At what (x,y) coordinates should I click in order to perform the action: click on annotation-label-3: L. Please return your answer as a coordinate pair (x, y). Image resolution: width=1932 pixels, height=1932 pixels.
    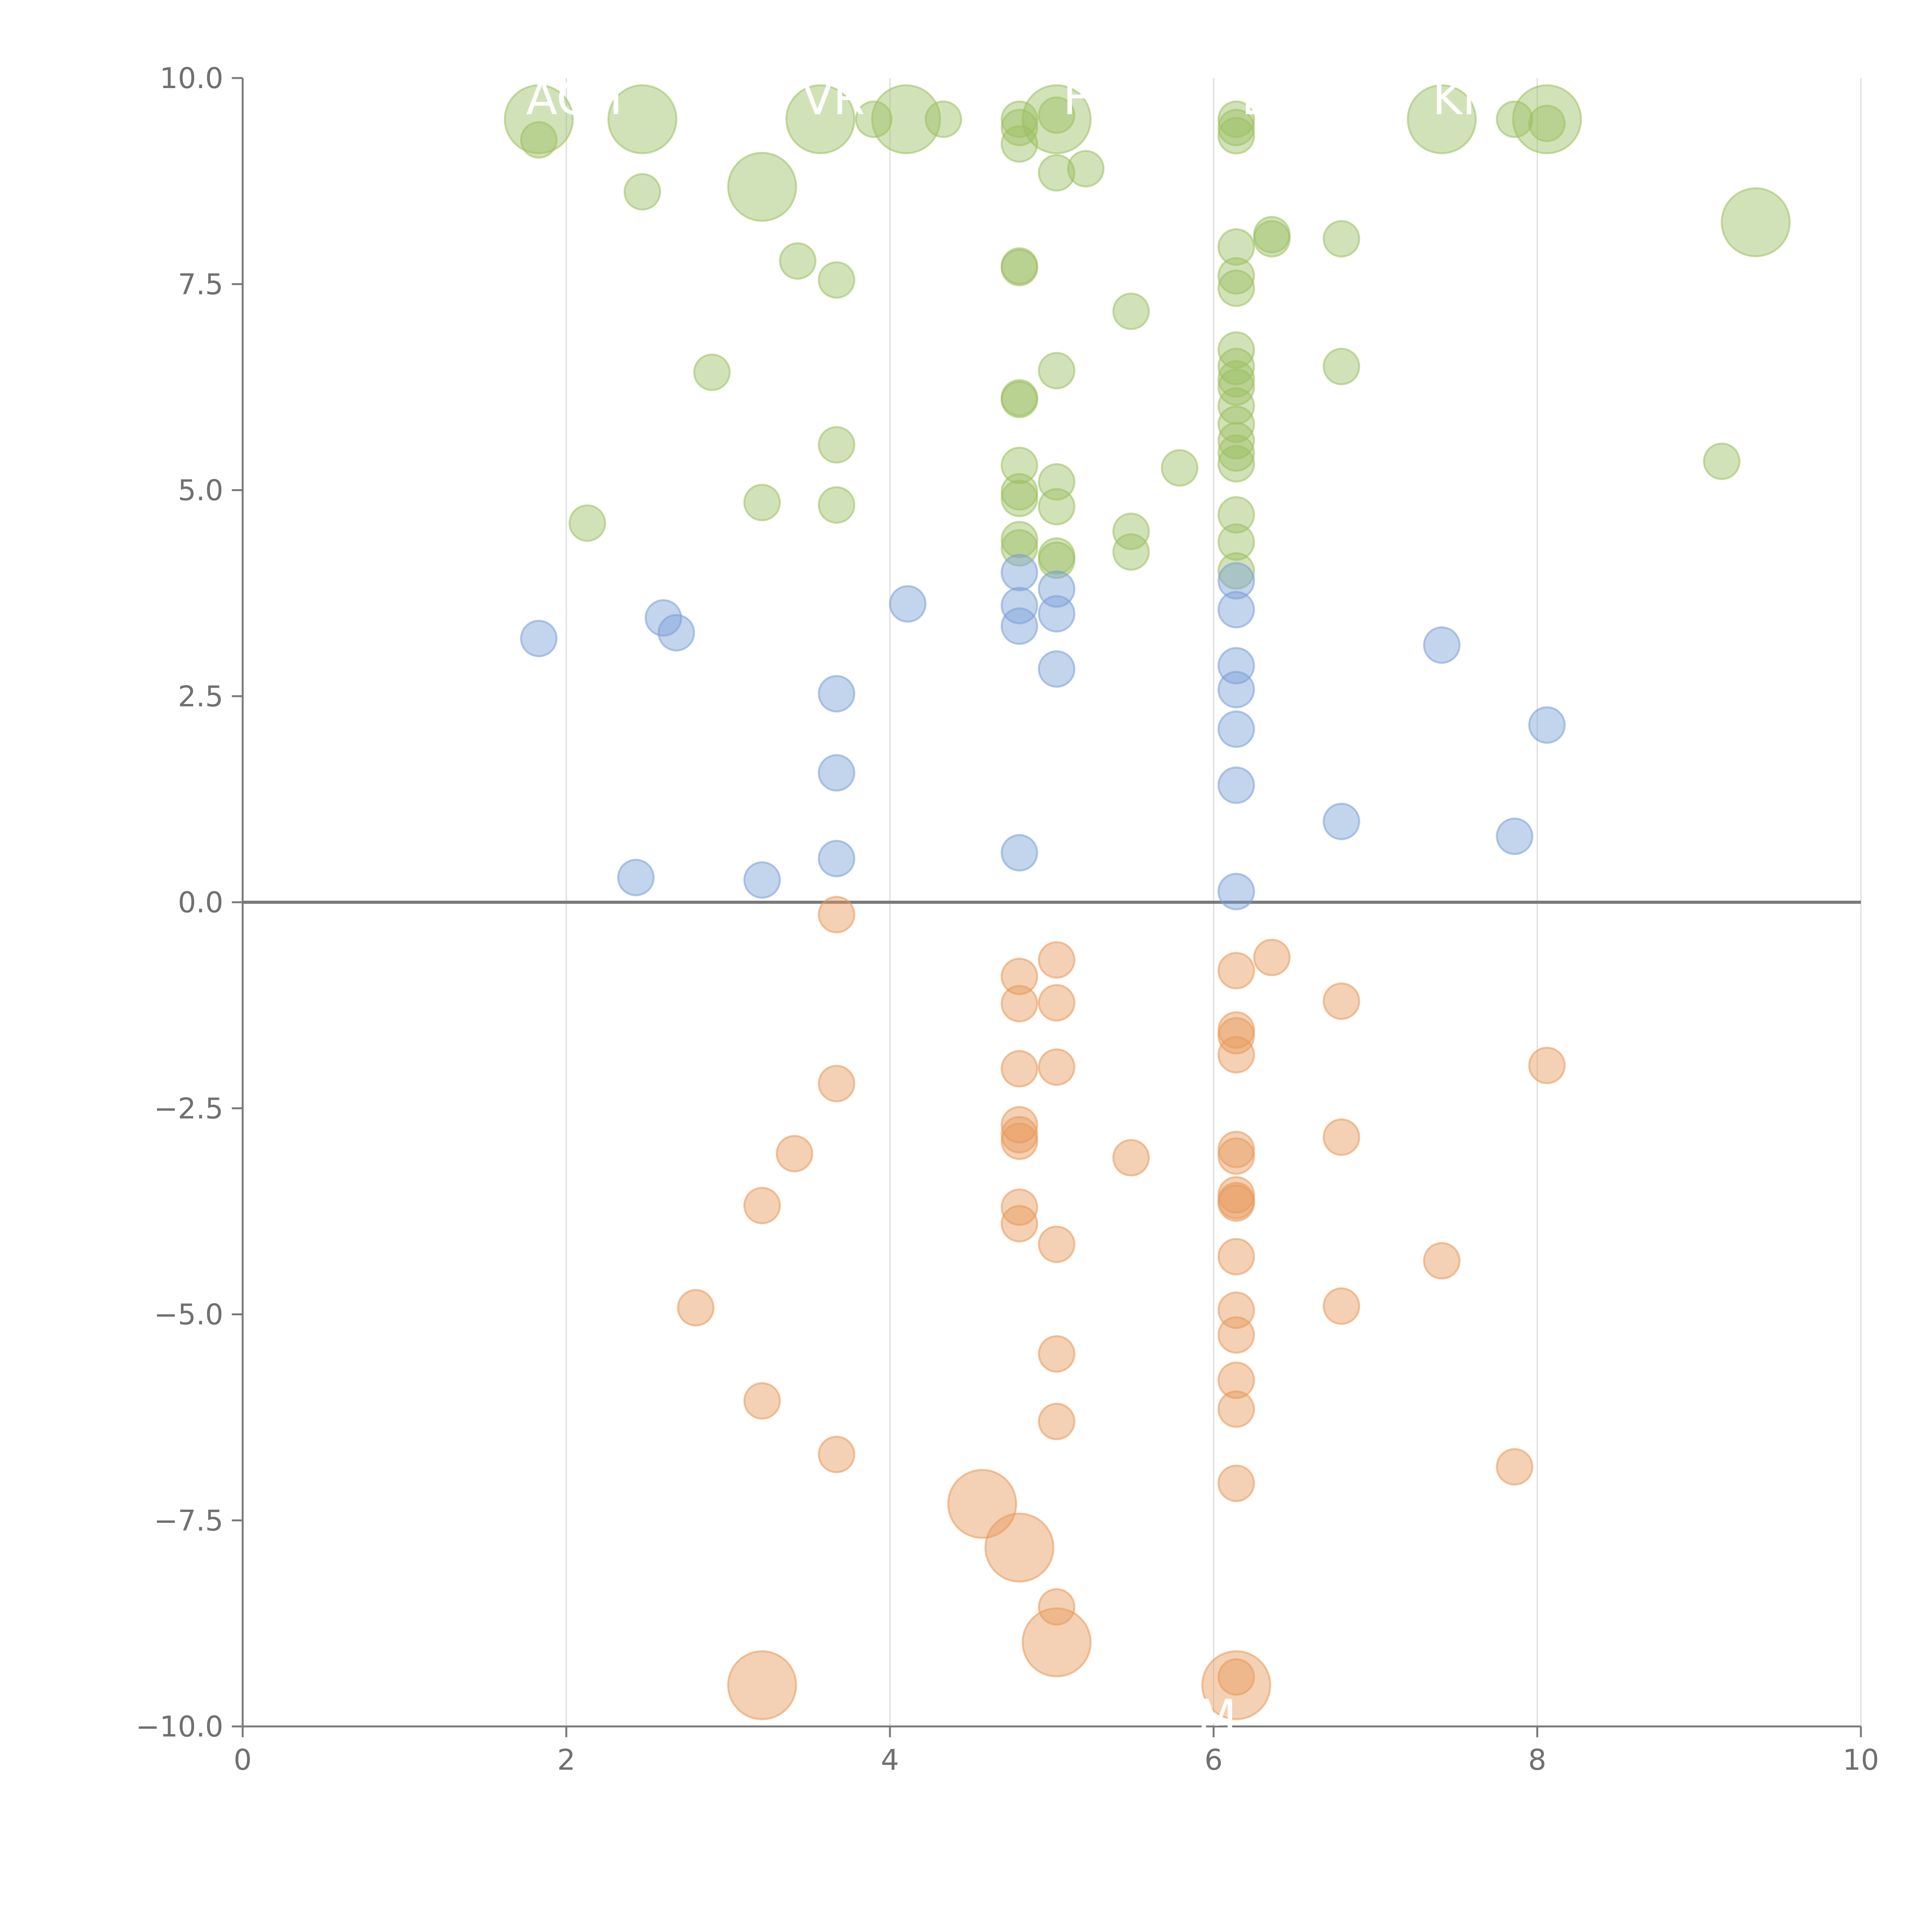
    Looking at the image, I should click on (1255, 98).